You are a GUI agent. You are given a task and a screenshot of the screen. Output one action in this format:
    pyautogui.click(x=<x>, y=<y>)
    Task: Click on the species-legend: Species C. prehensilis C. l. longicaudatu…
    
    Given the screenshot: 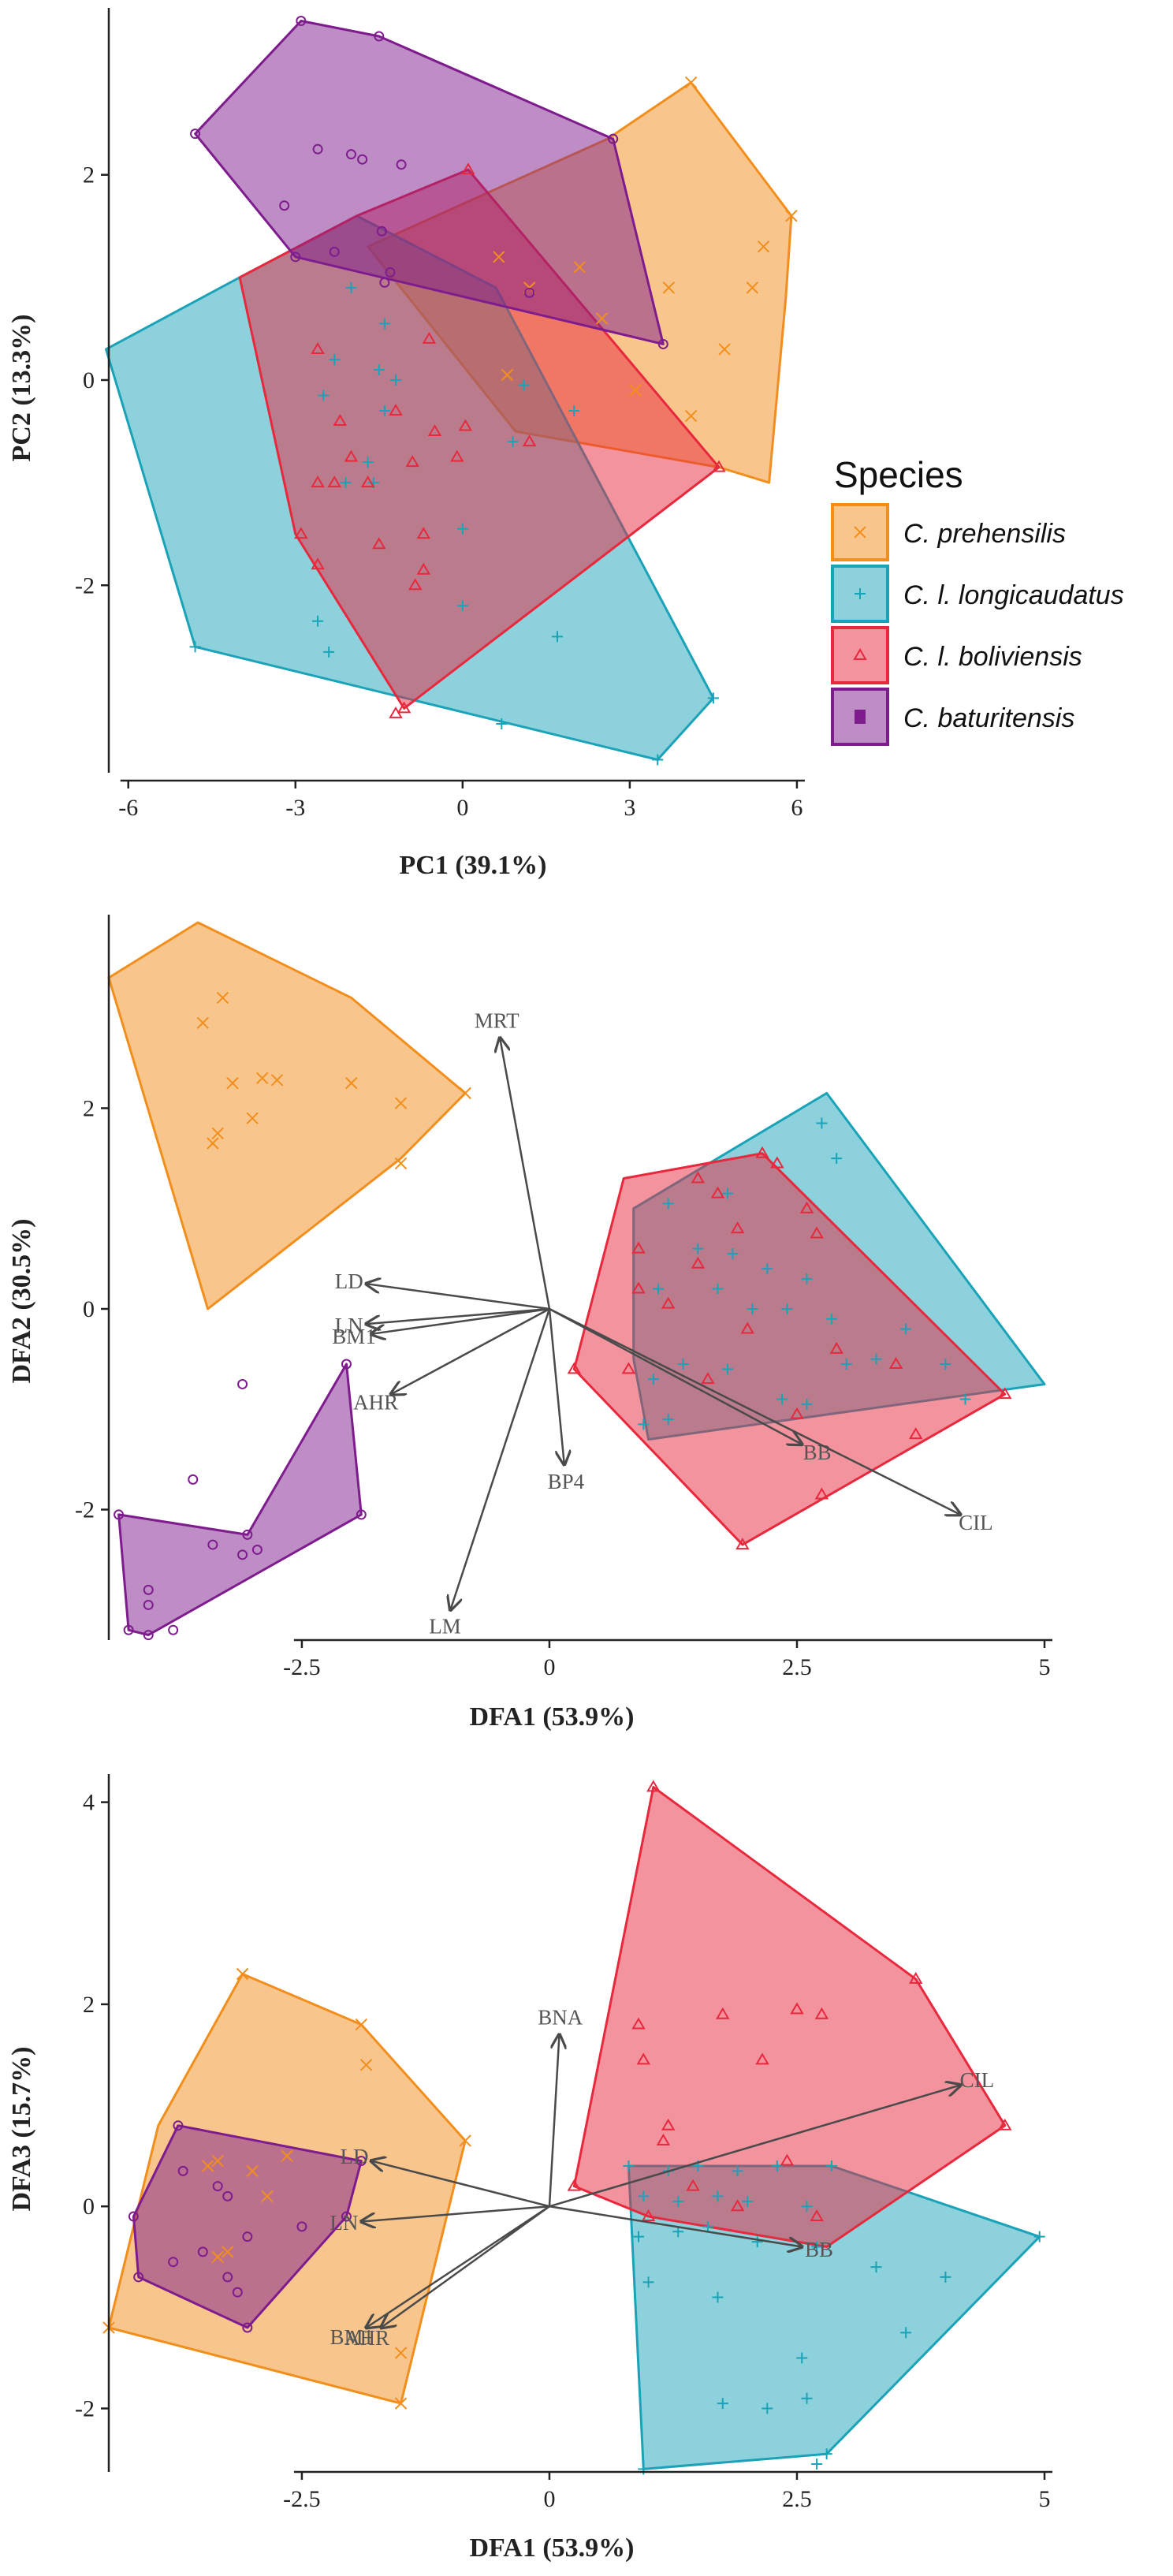 What is the action you would take?
    pyautogui.click(x=977, y=600)
    